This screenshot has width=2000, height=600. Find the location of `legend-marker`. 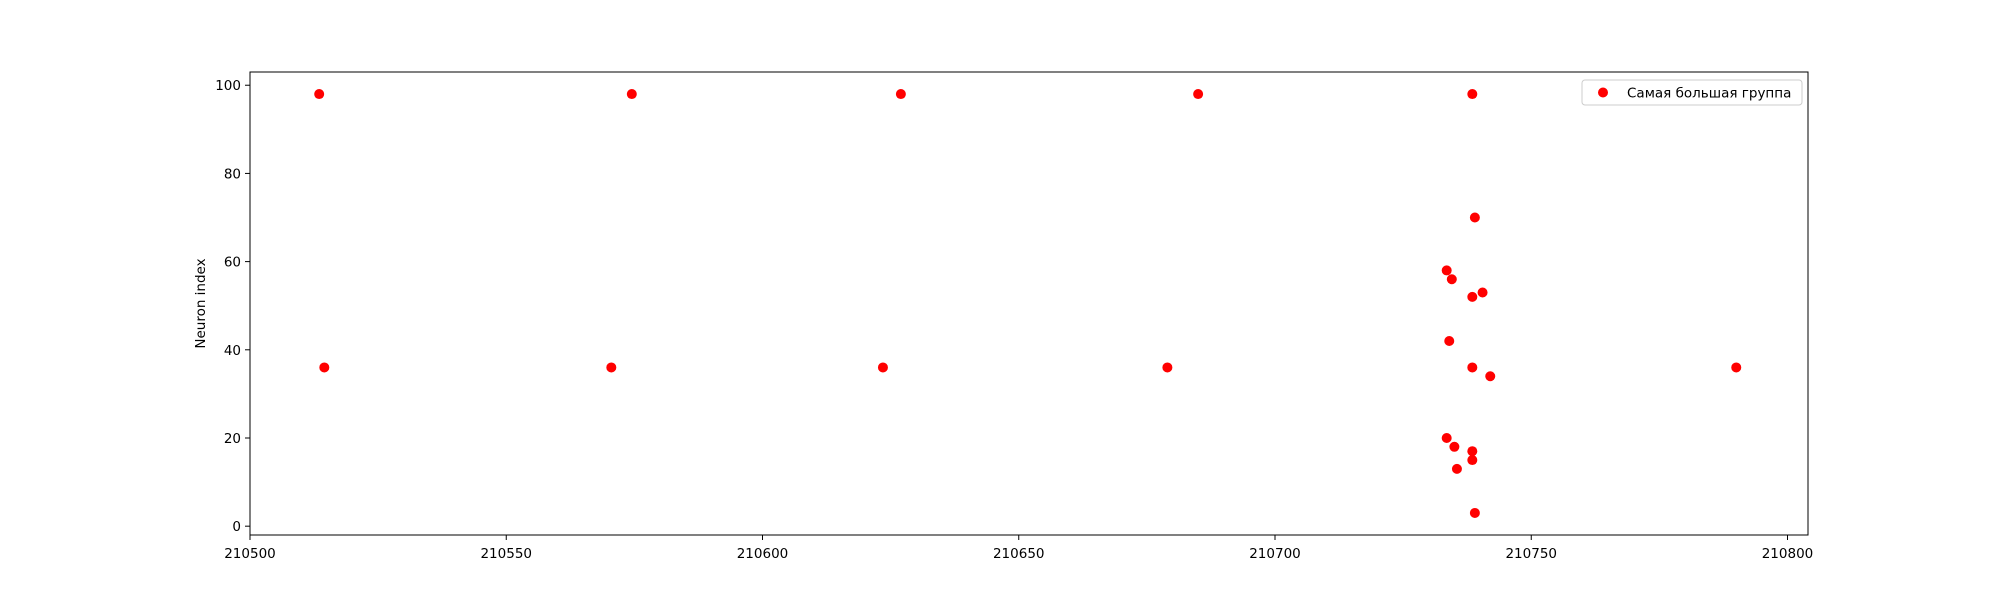

legend-marker is located at coordinates (1603, 92).